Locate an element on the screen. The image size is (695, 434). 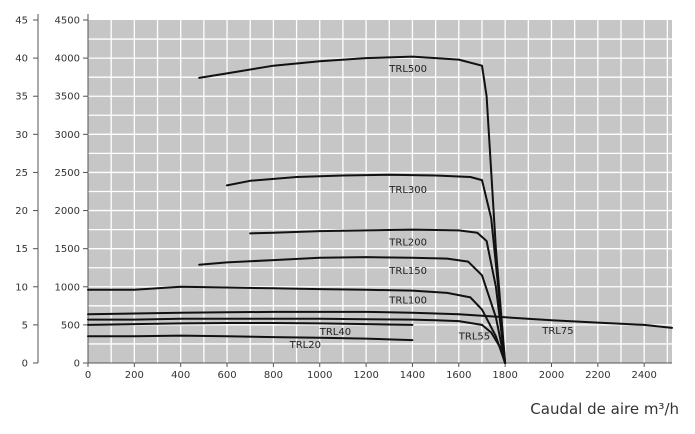
y-left-tick-label: 10 is located at coordinates (21, 287).